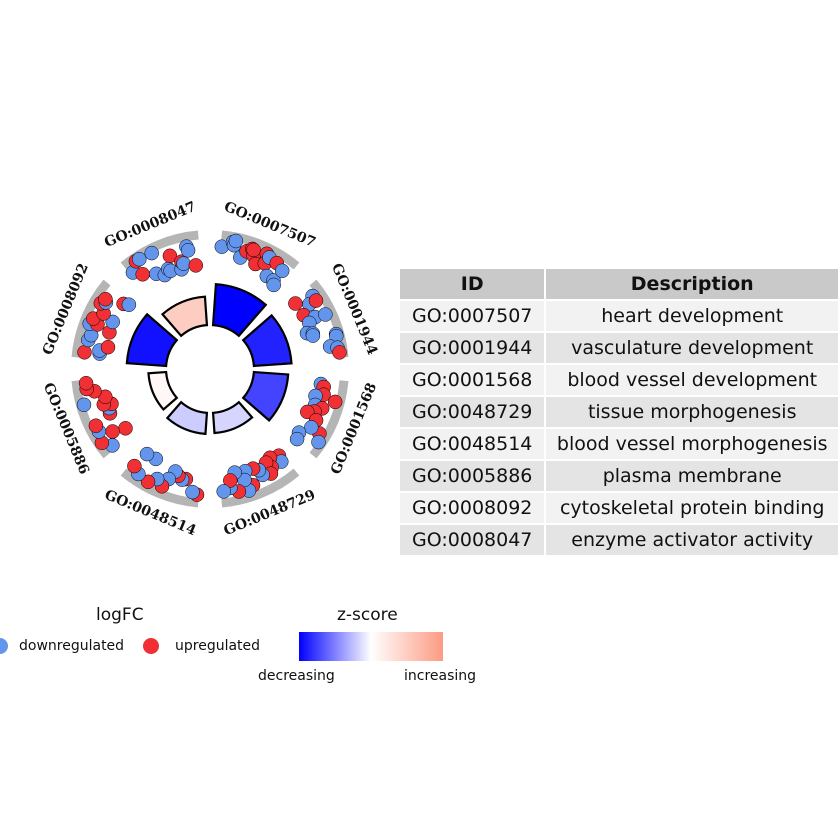 Image resolution: width=840 pixels, height=840 pixels. I want to click on go-term-sector: GO:0008047, so click(155, 268).